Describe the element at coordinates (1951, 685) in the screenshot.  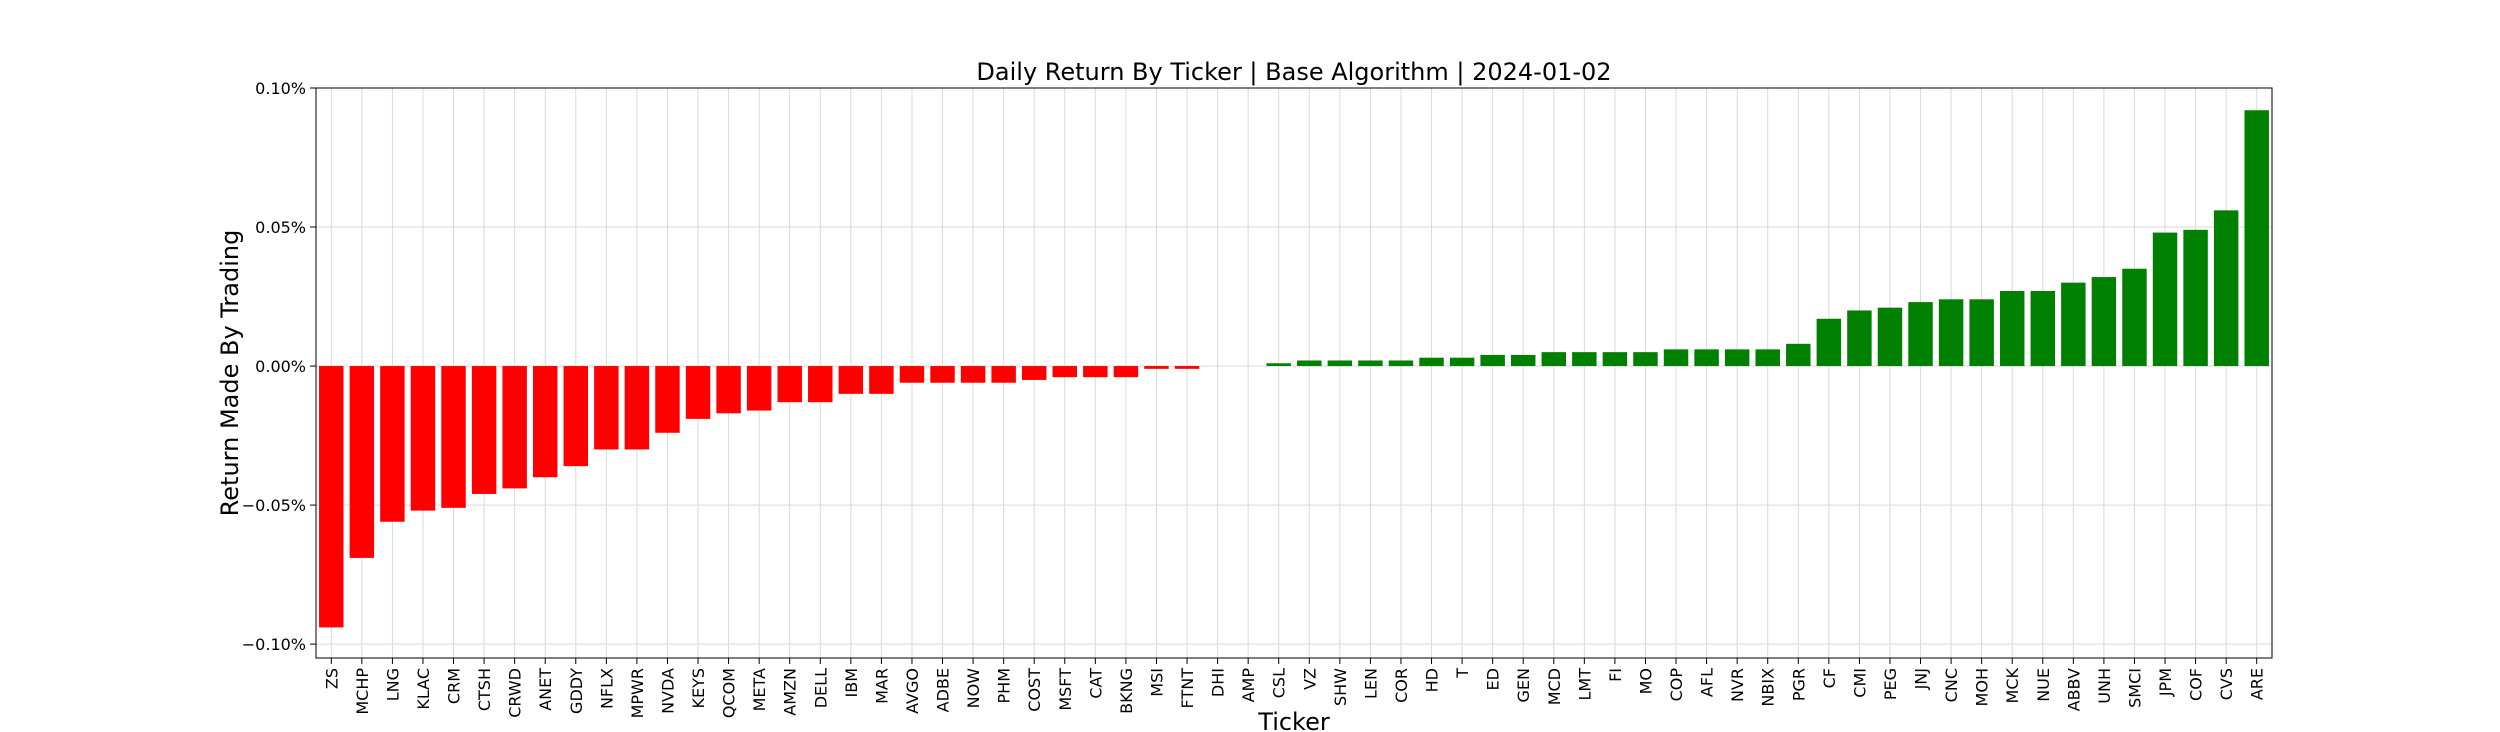
I see `x-tick-label: CNC` at that location.